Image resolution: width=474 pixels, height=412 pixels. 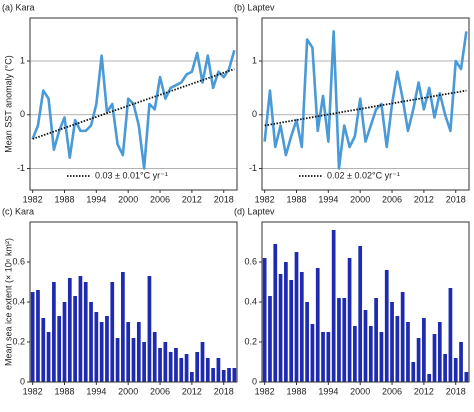 I want to click on panel-title: (b) Laptev, so click(x=254, y=7).